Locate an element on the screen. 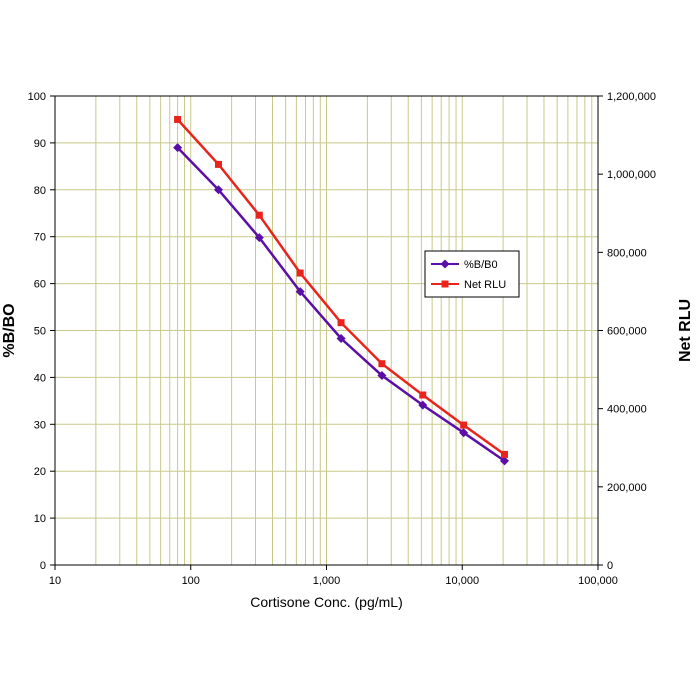 This screenshot has width=700, height=700. y2-tick-label: 1,000,000 is located at coordinates (631, 175).